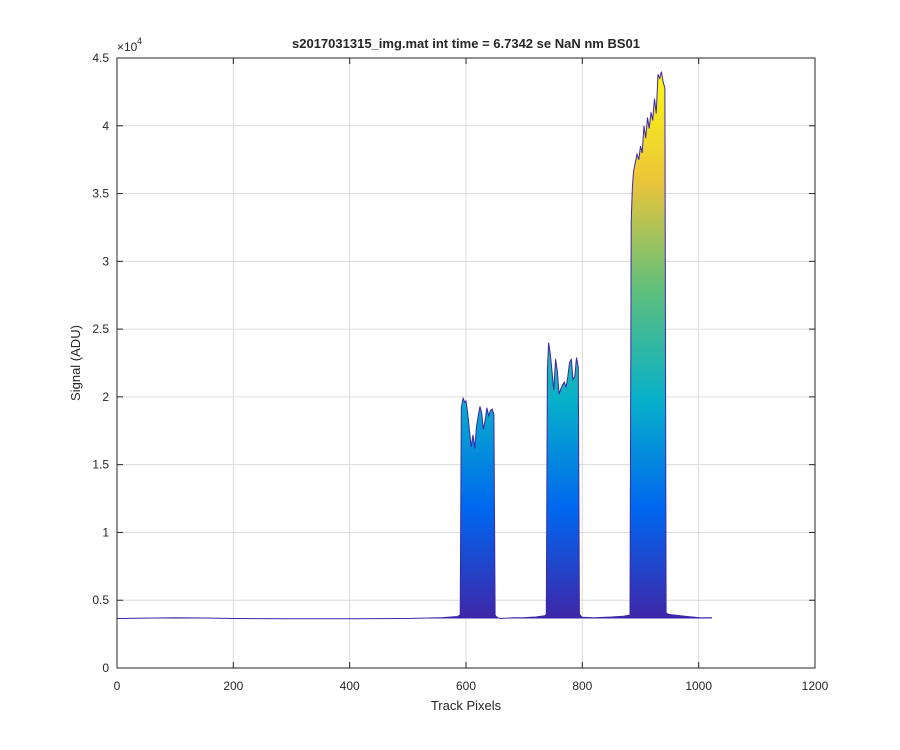  Describe the element at coordinates (127, 47) in the screenshot. I see `y-exponent-base: ×10` at that location.